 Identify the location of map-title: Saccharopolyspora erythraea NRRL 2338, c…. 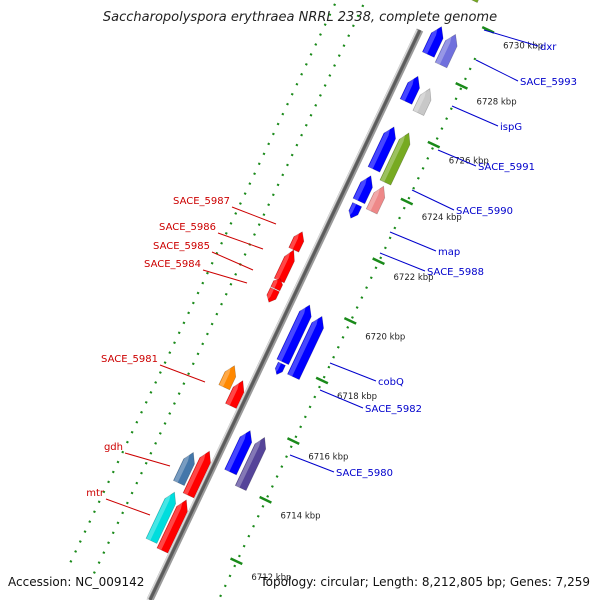
(300, 17).